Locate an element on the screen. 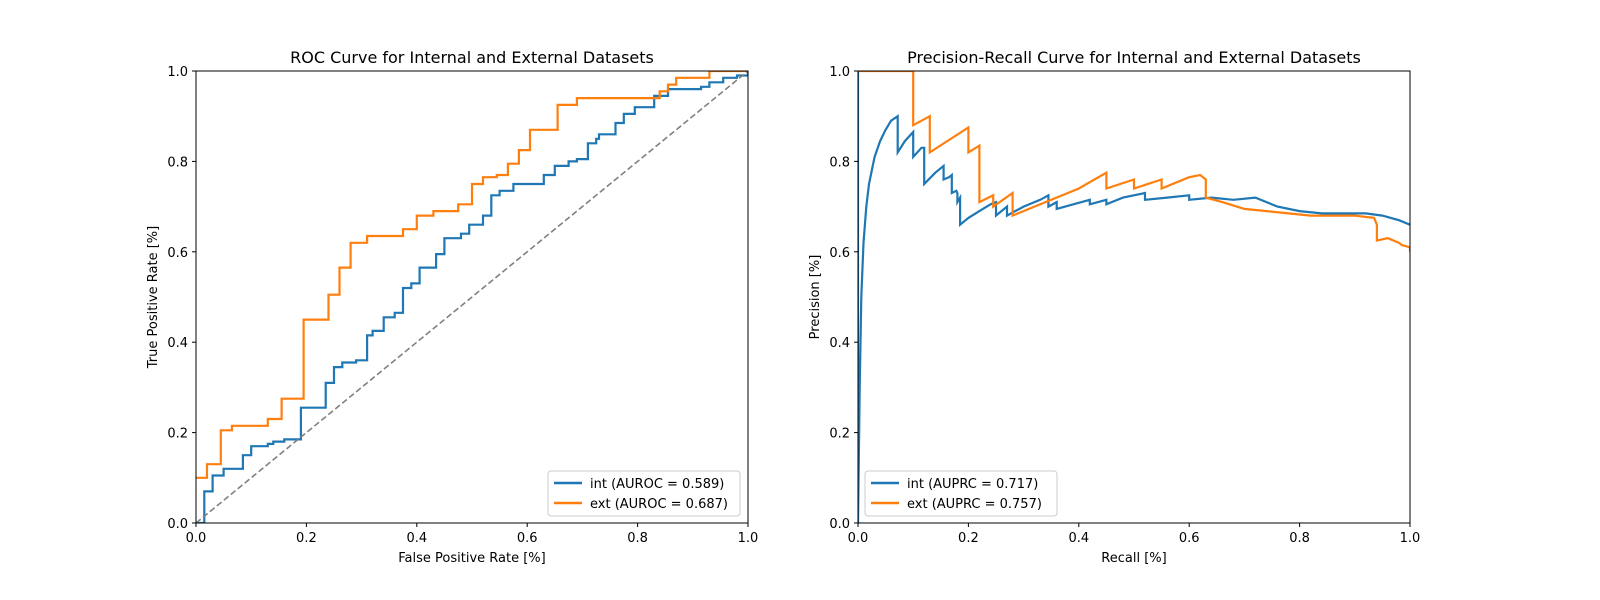 This screenshot has width=1600, height=600. roc-x-tick-label: 0.6 is located at coordinates (527, 538).